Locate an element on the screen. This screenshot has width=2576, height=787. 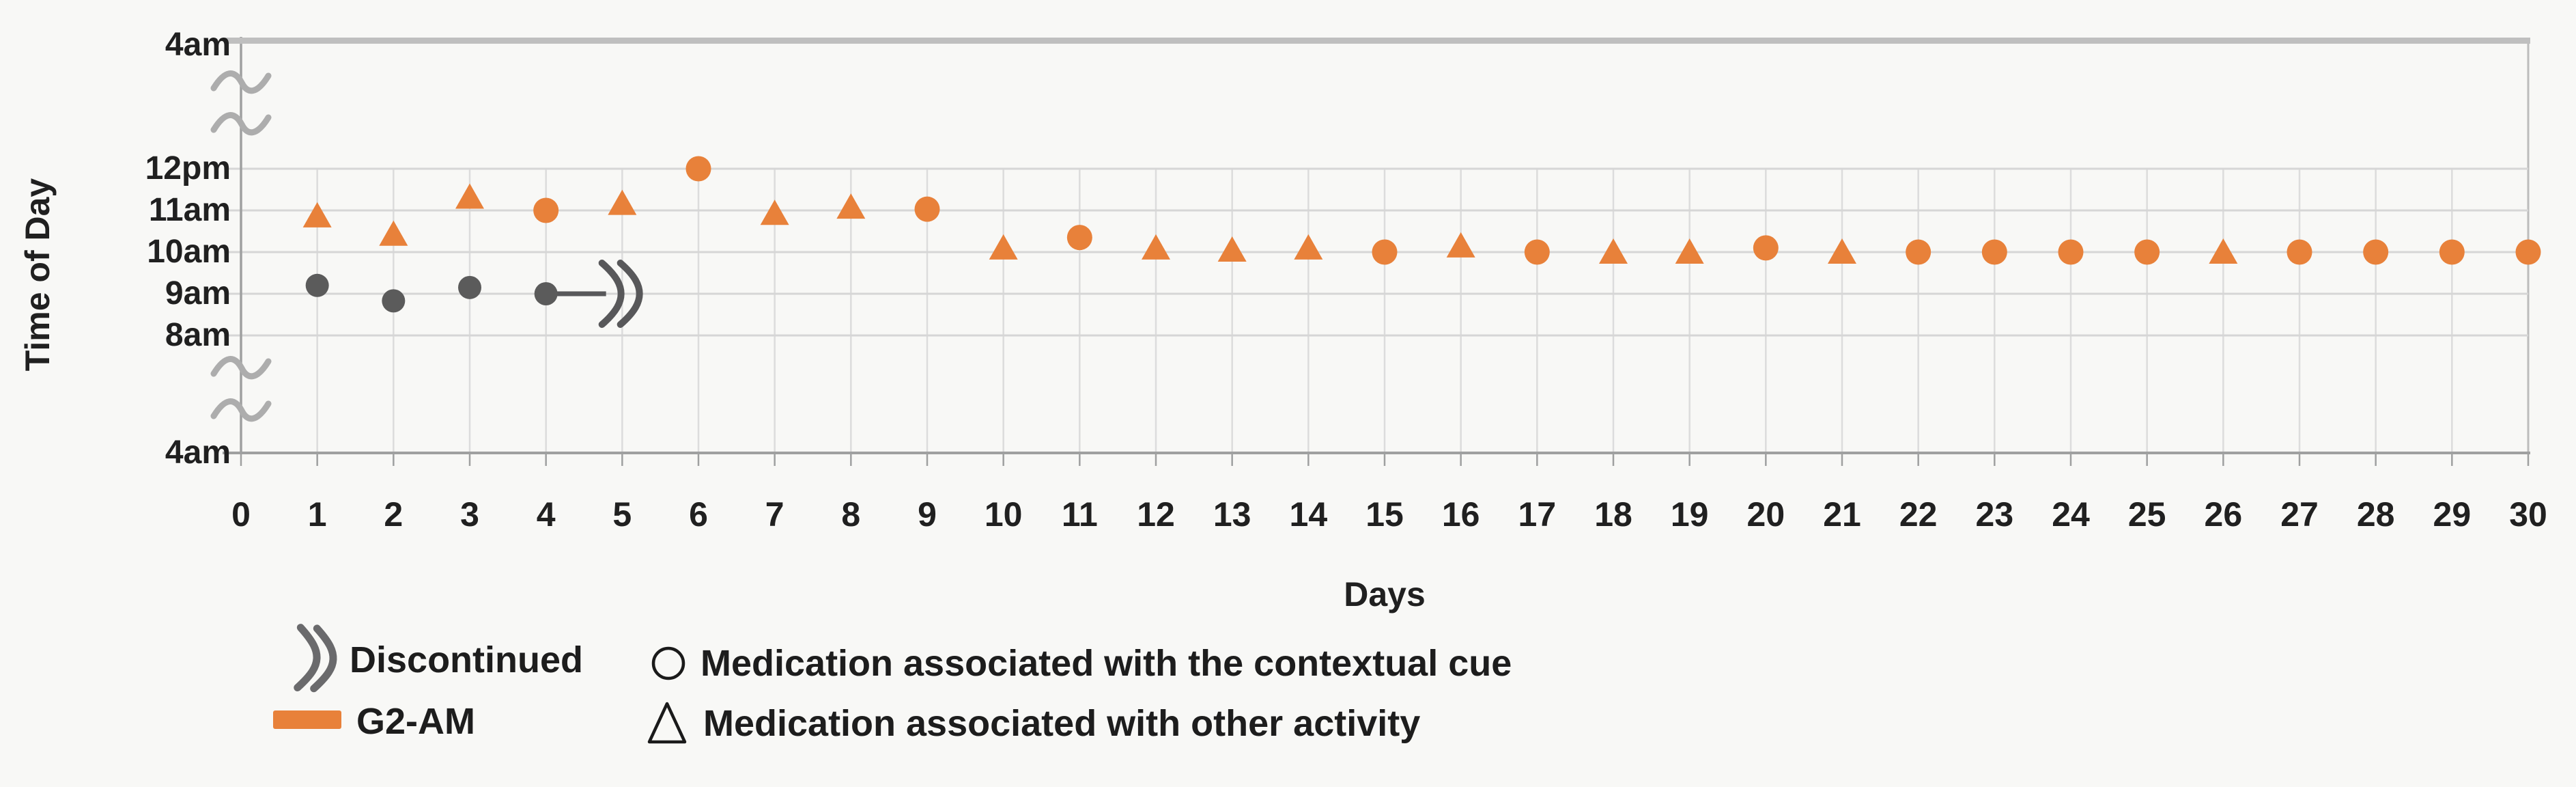
x-axis-title: Days is located at coordinates (1385, 594).